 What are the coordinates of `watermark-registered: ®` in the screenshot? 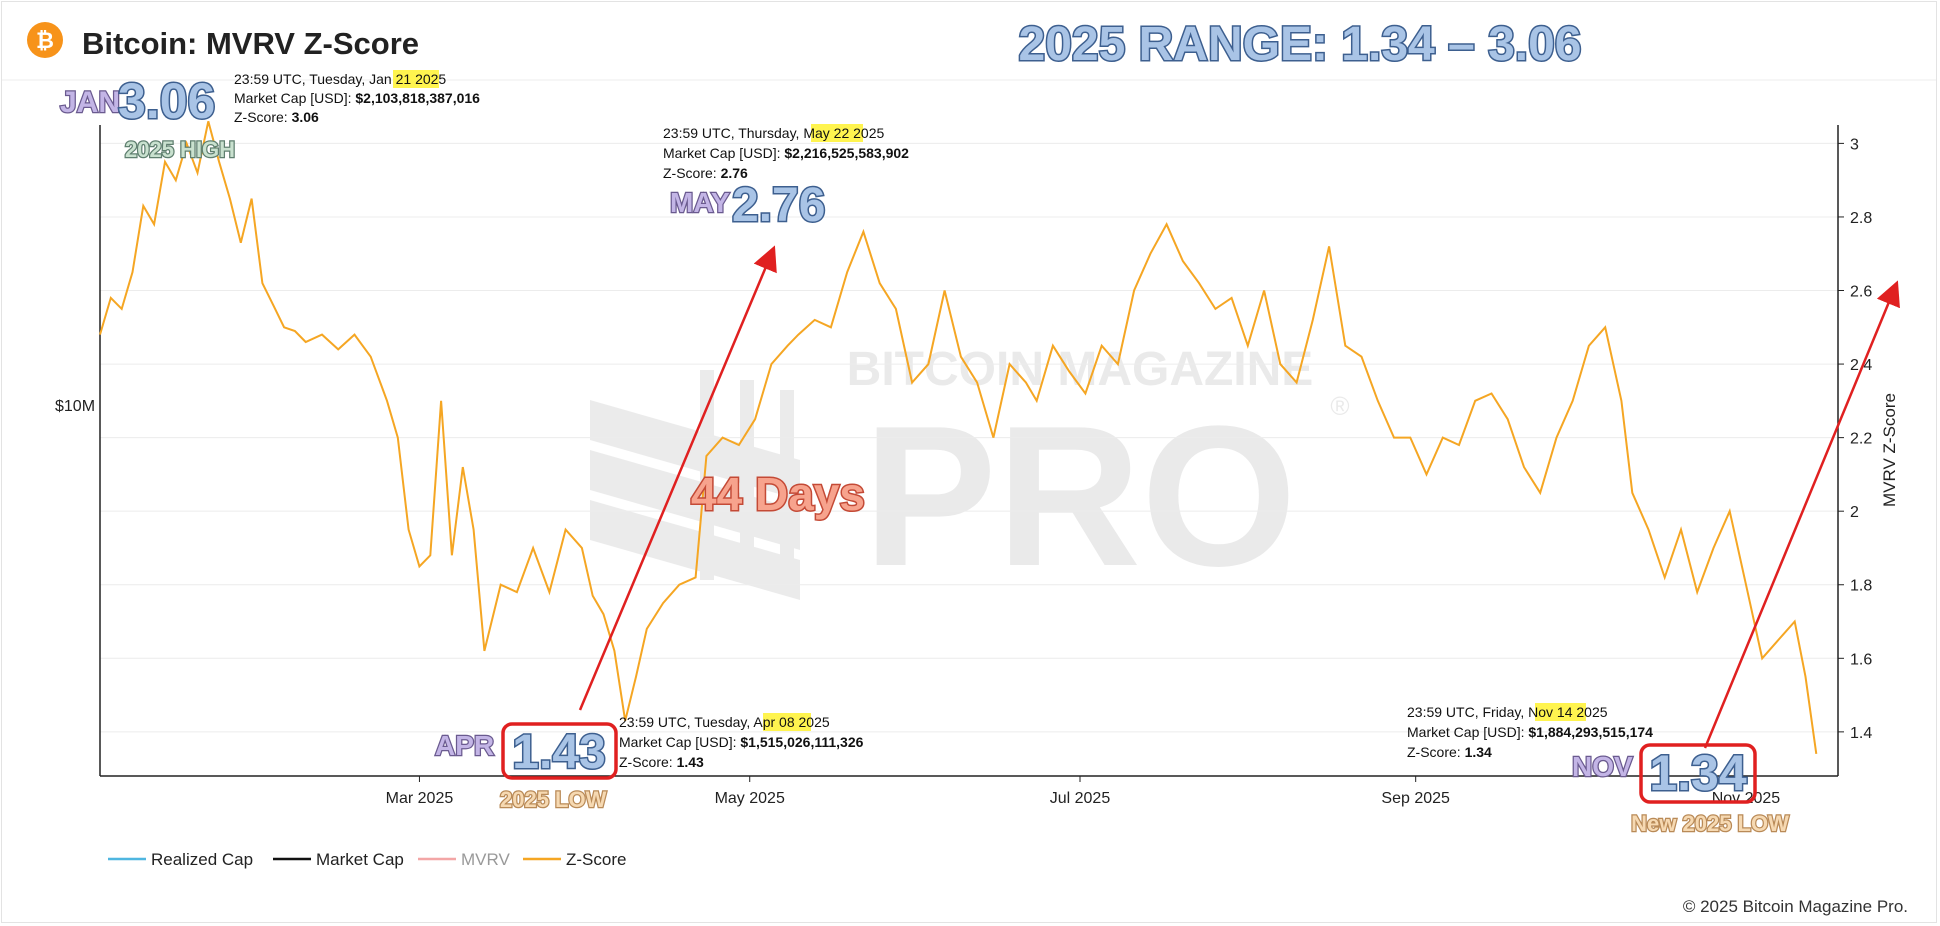 It's located at (1339, 406).